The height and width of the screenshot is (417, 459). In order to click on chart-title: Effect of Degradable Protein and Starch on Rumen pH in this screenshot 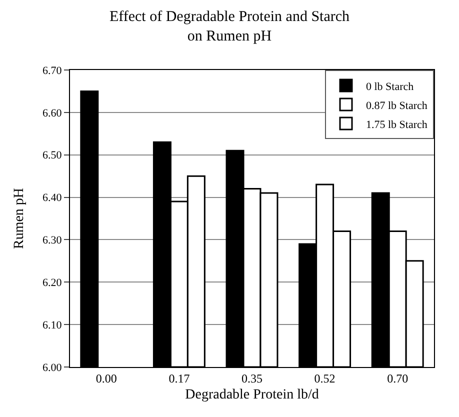, I will do `click(229, 26)`.